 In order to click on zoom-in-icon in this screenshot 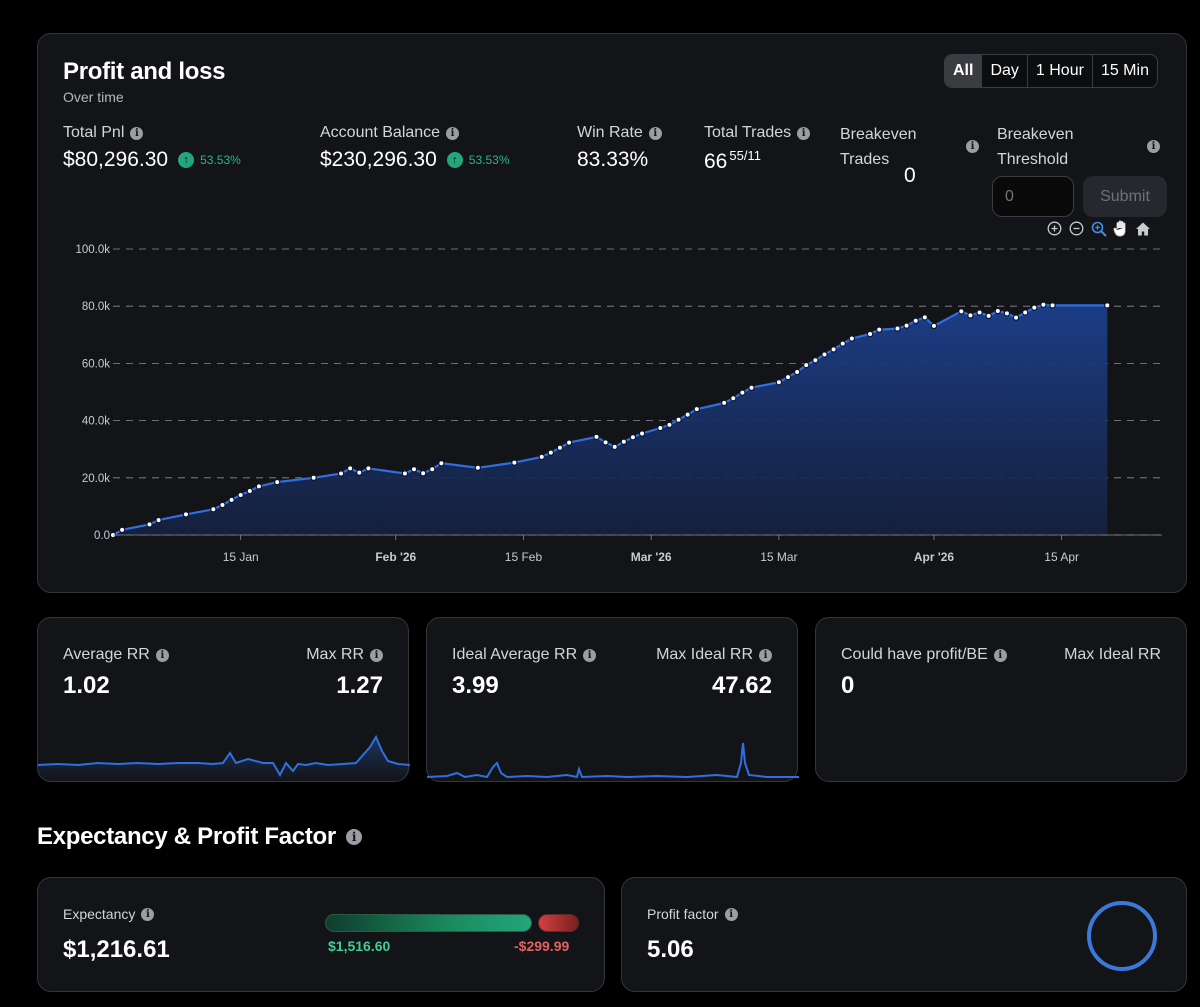, I will do `click(1054, 228)`.